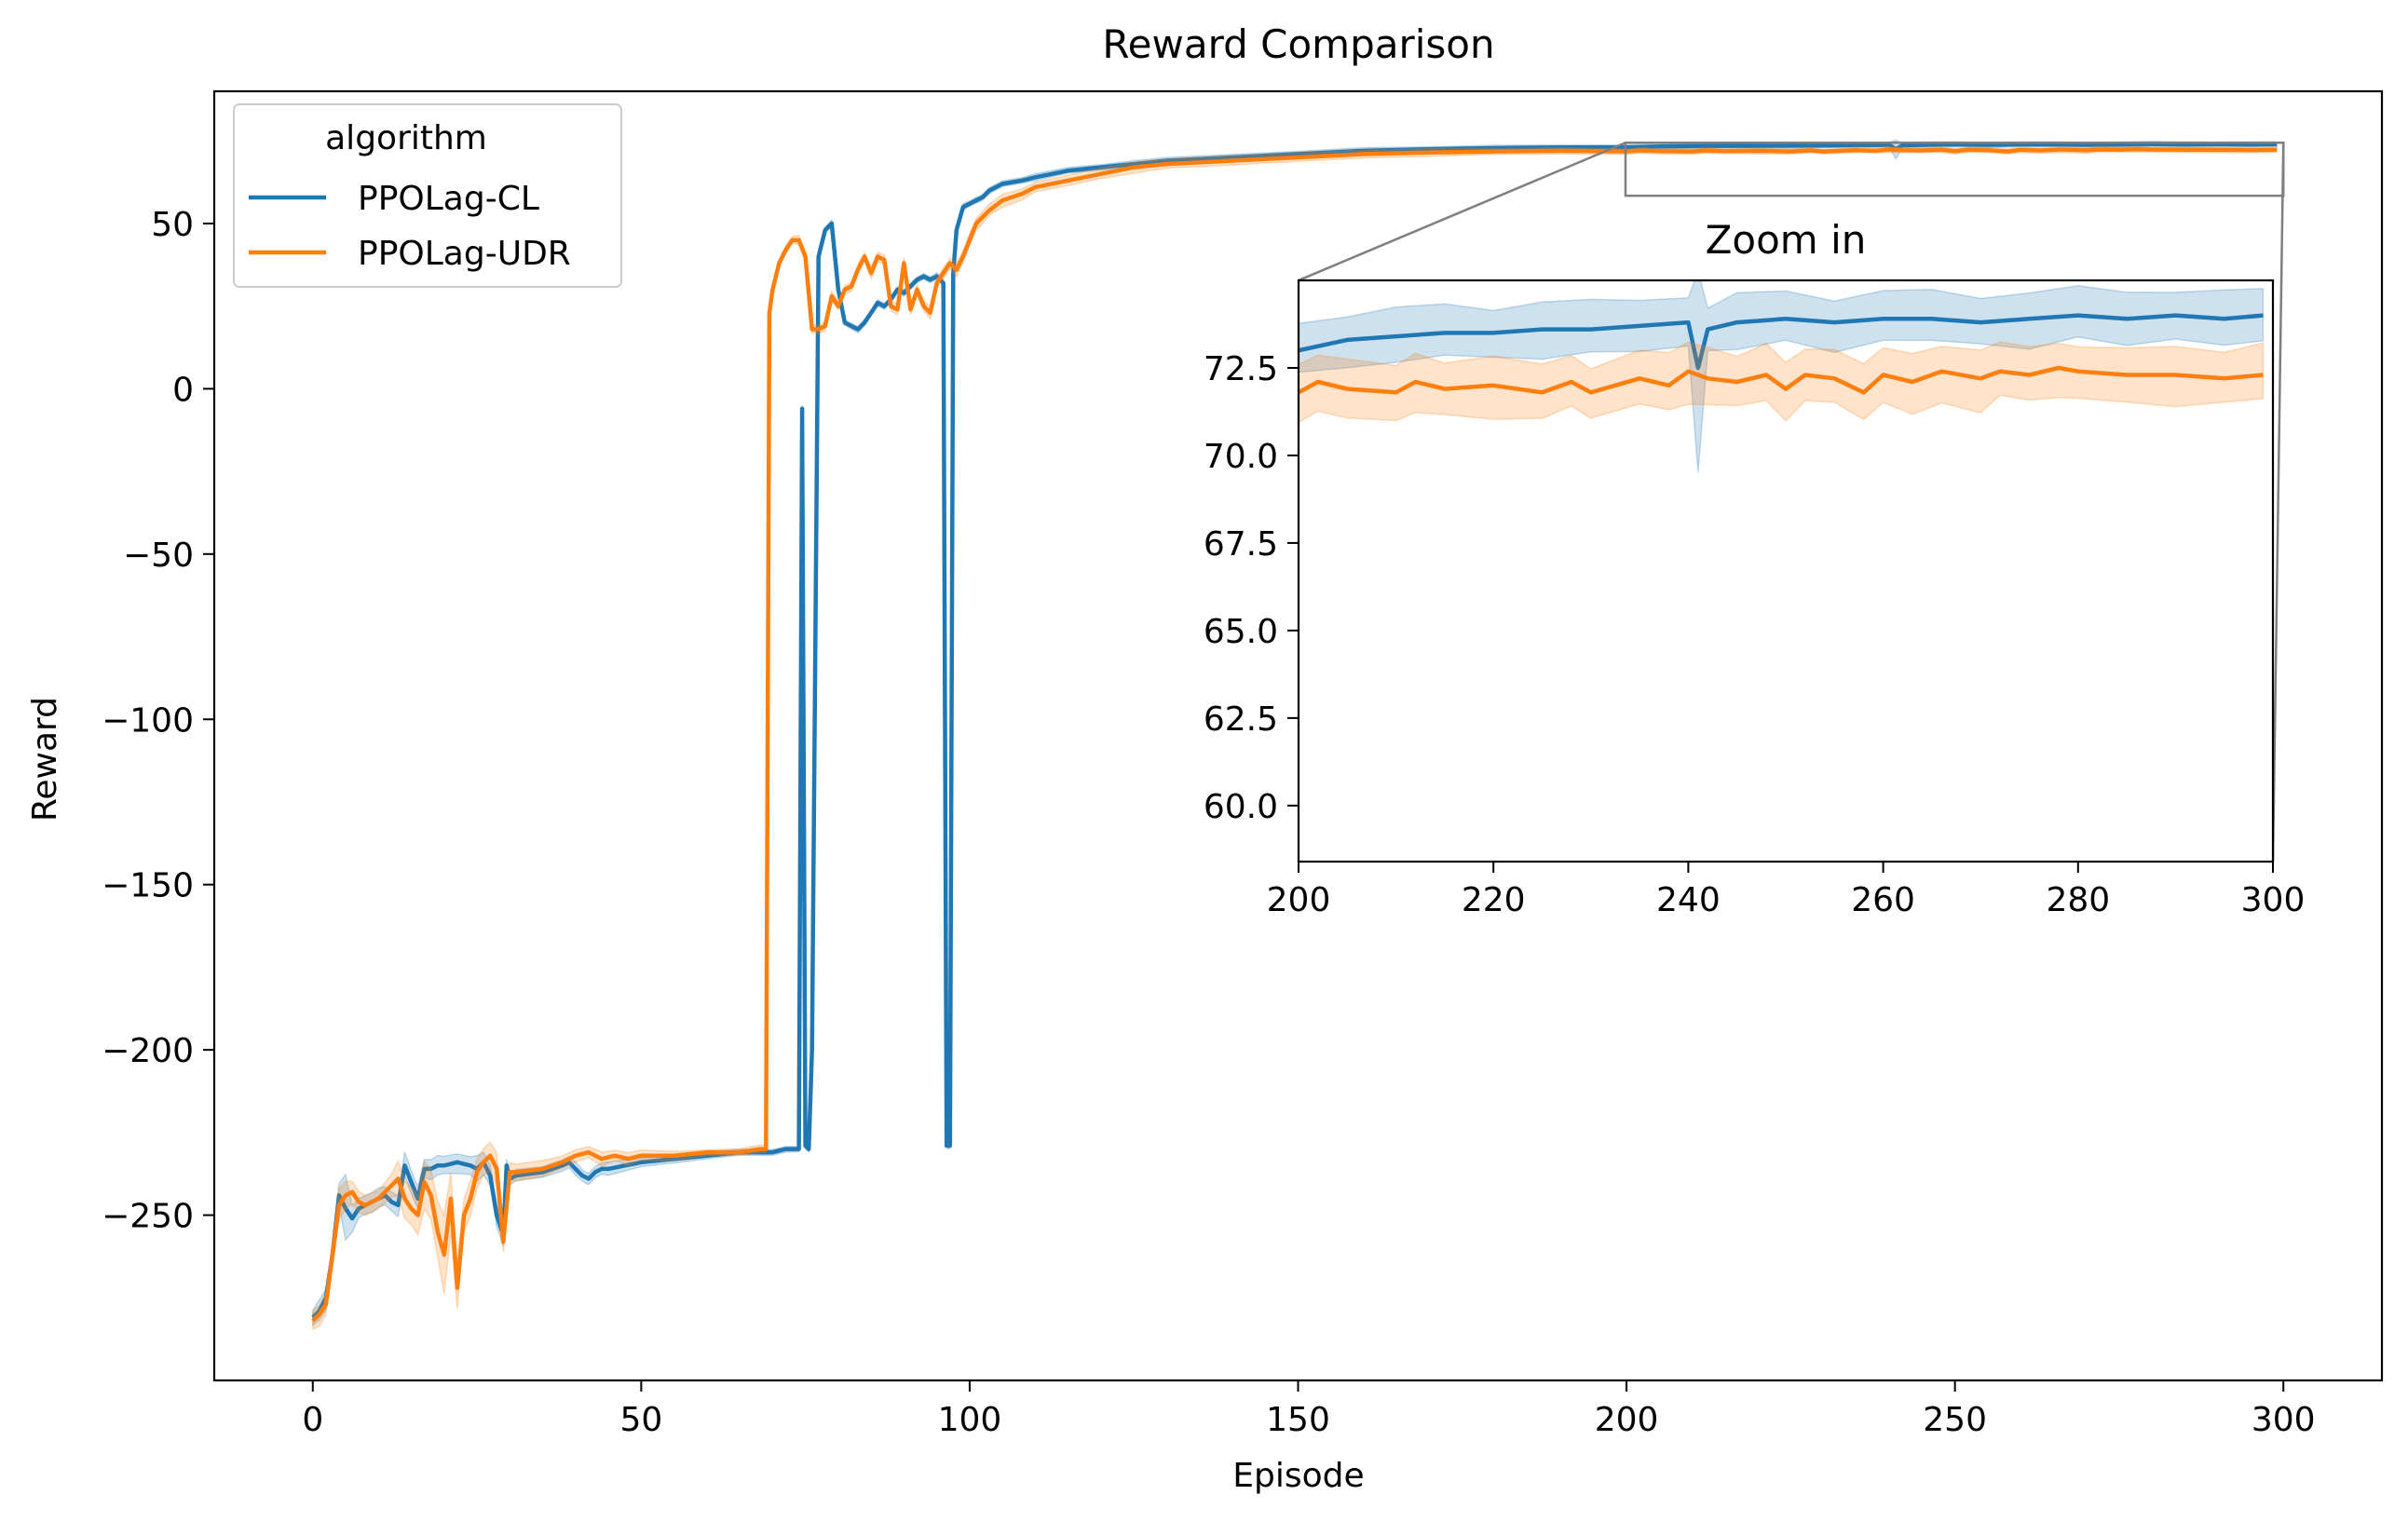 The width and height of the screenshot is (2408, 1522). What do you see at coordinates (1627, 1420) in the screenshot?
I see `x-tick-label: 200` at bounding box center [1627, 1420].